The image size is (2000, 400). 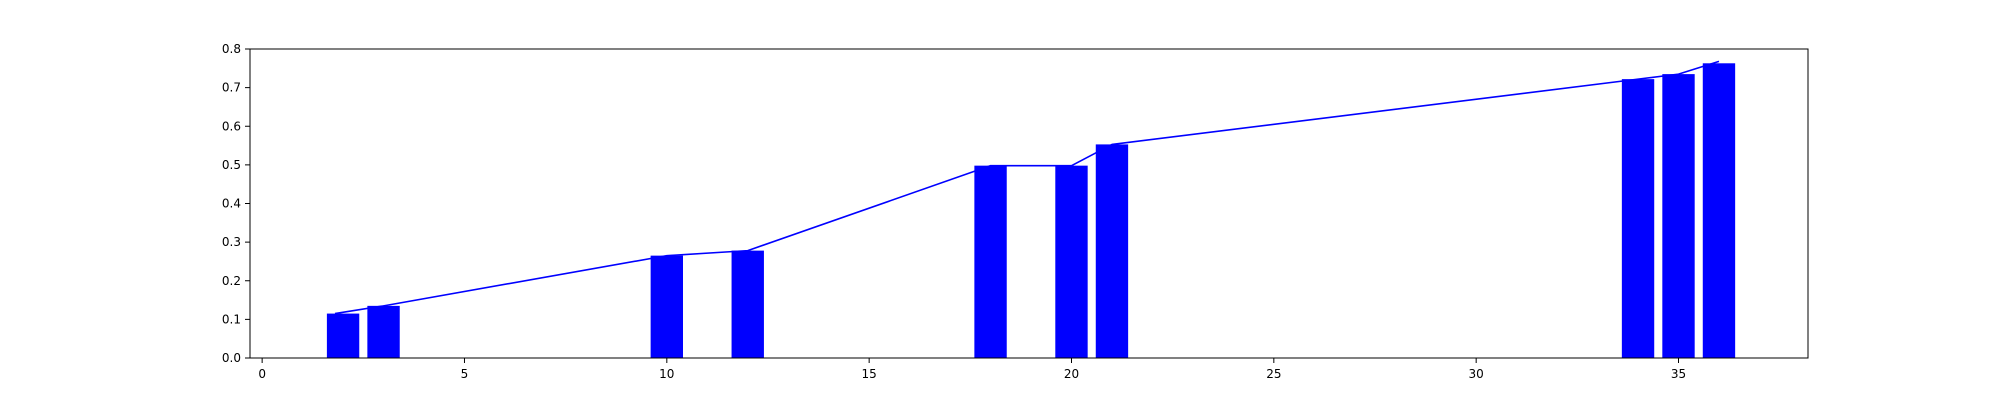 I want to click on x-tick-label-4: 20, so click(x=1071, y=374).